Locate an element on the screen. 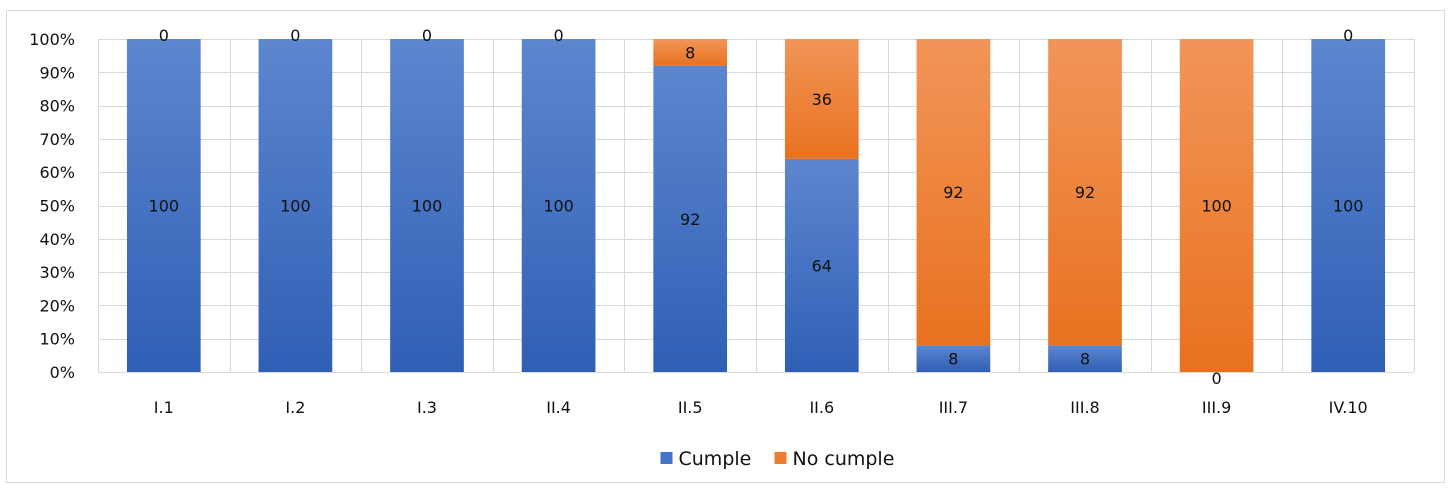  y-tick-label: 60% is located at coordinates (57, 172).